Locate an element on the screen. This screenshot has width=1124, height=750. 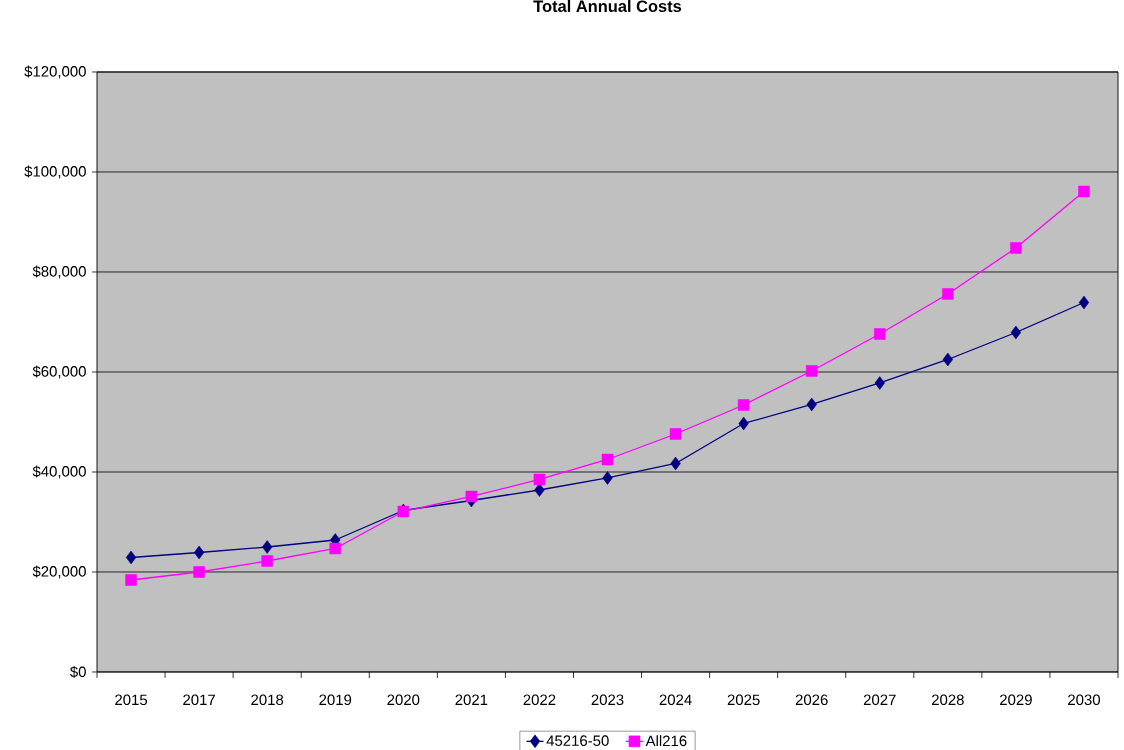
x-tick-label: 2015 is located at coordinates (131, 700).